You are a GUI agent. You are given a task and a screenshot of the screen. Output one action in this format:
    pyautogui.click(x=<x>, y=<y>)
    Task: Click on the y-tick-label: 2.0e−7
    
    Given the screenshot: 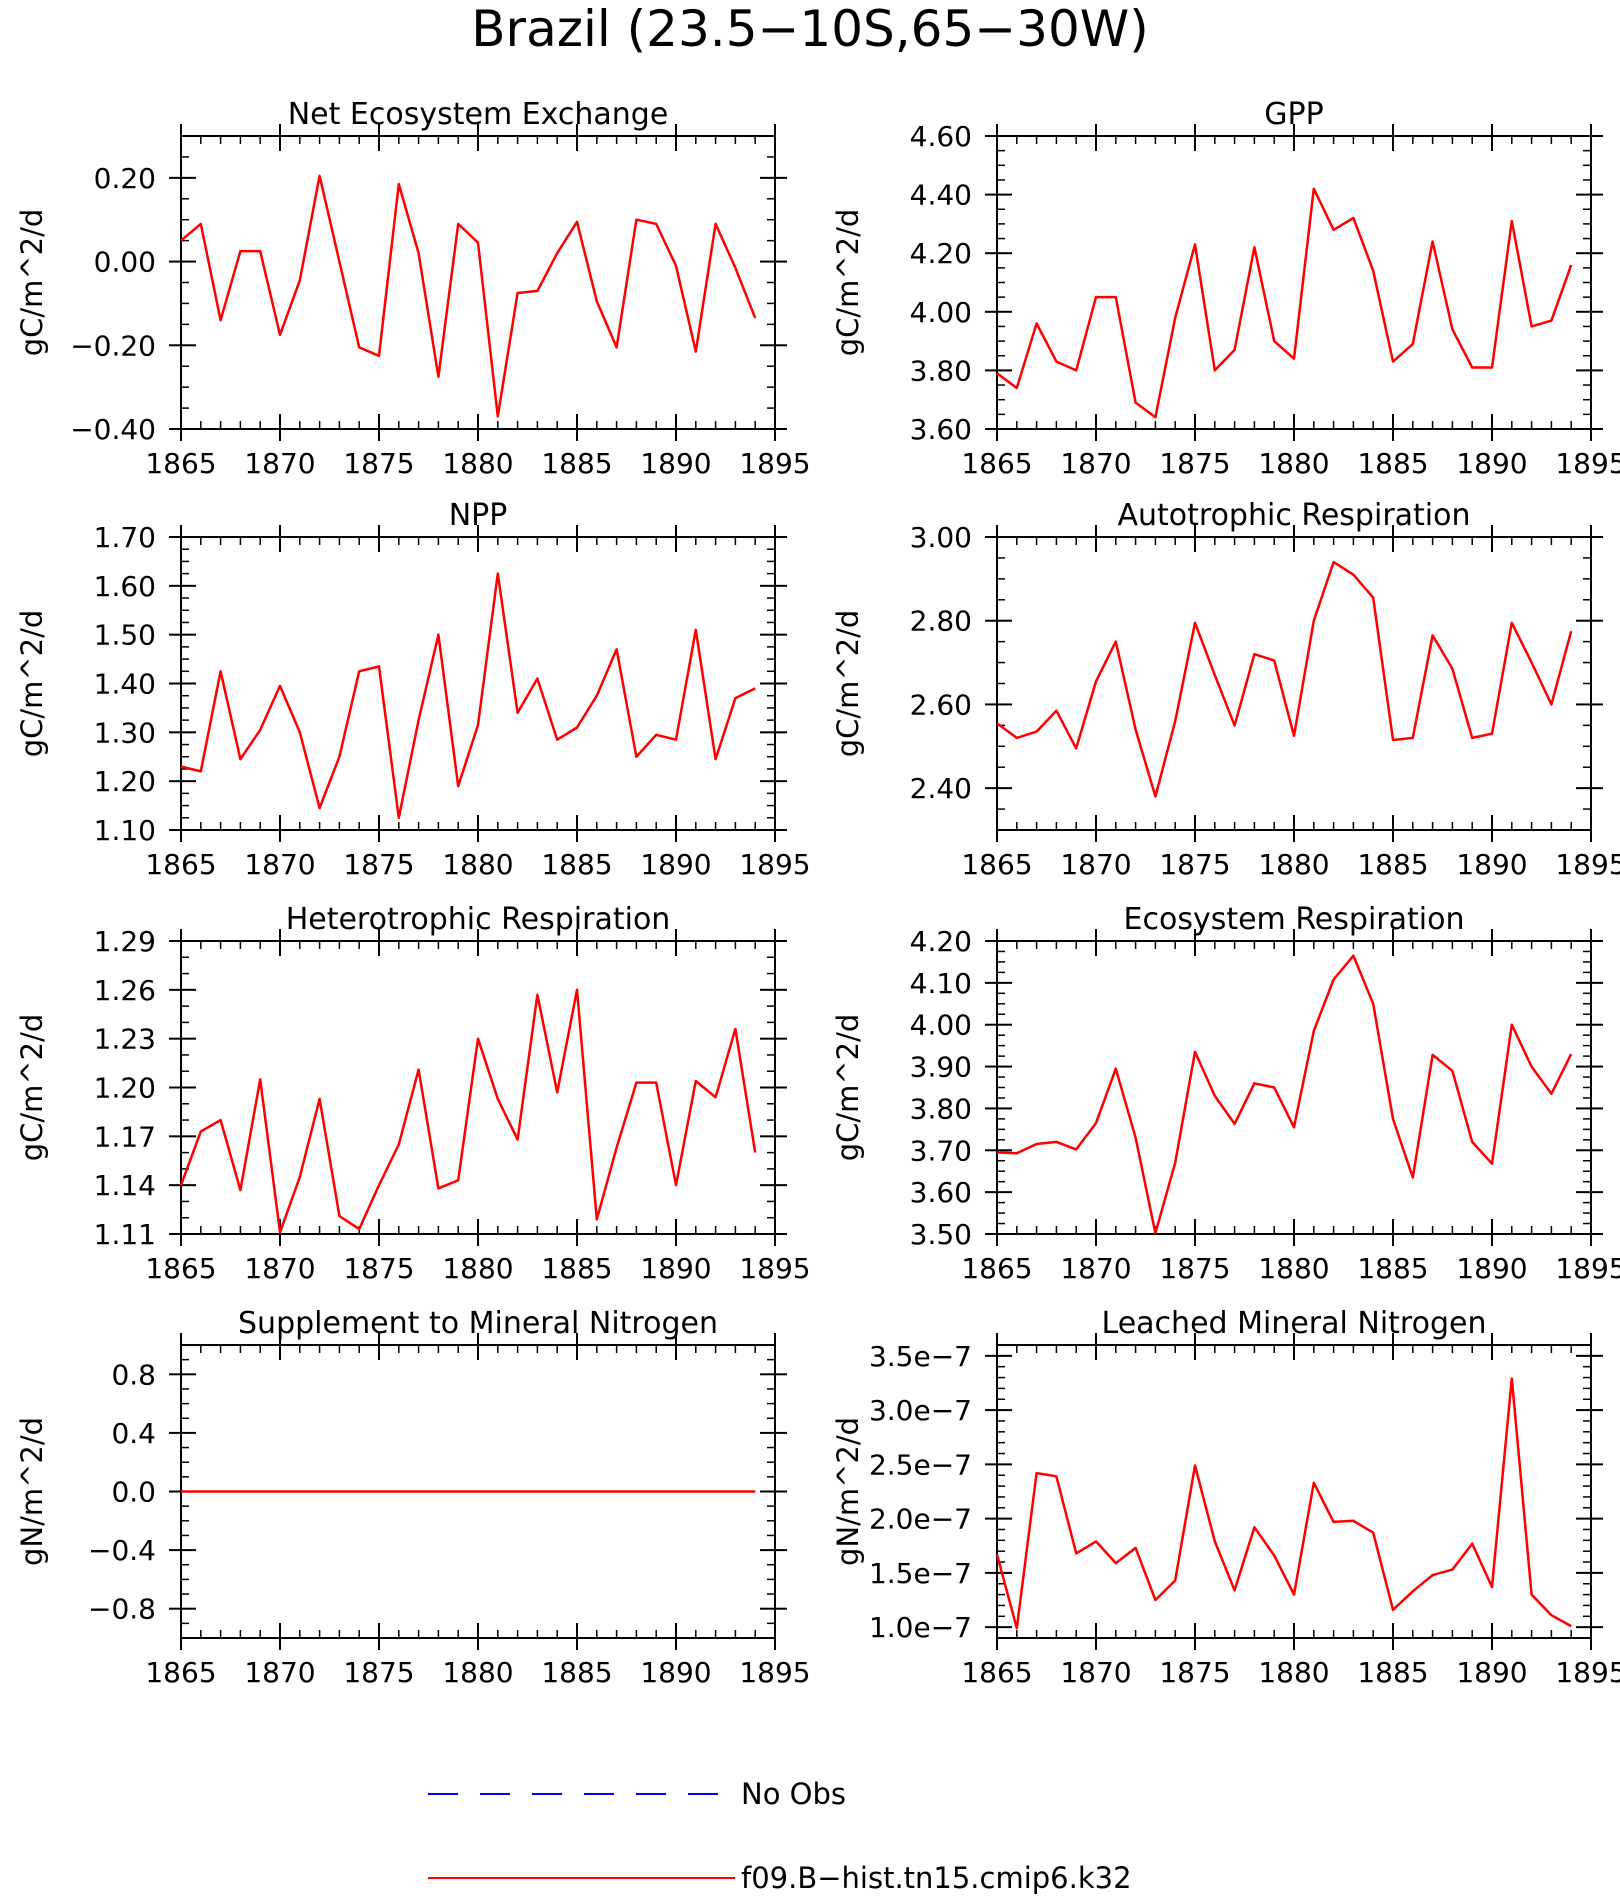 What is the action you would take?
    pyautogui.click(x=920, y=1519)
    